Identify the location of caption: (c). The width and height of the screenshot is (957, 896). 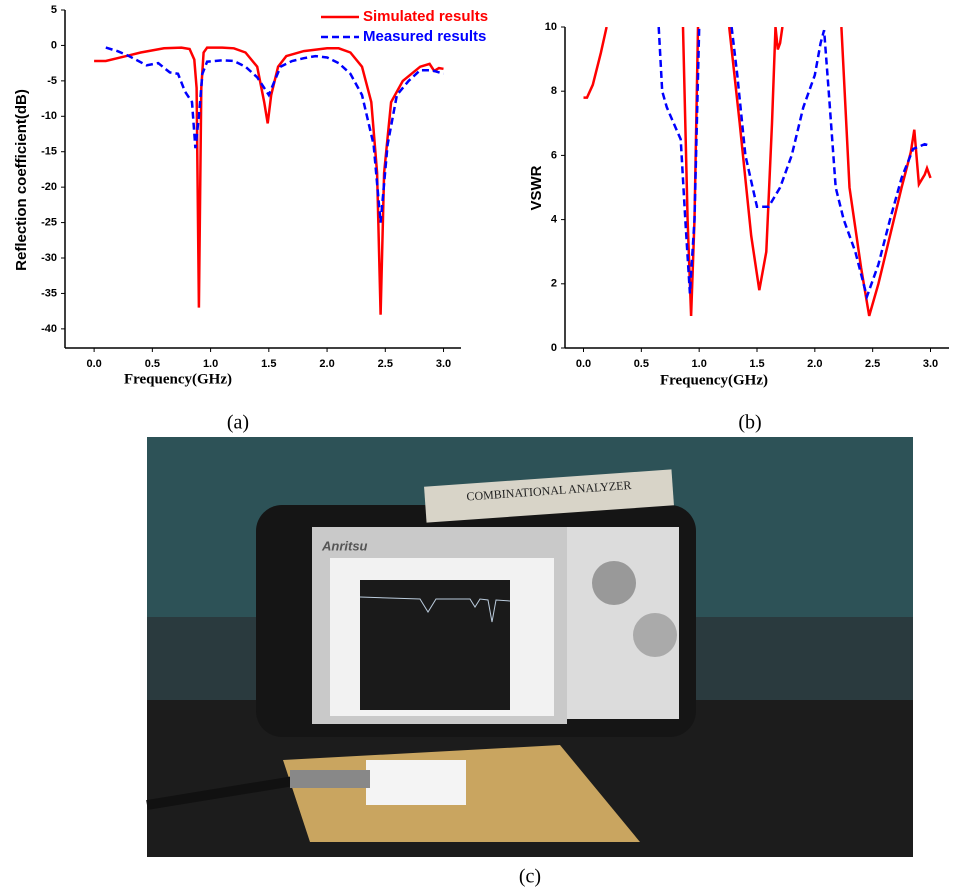
(530, 877).